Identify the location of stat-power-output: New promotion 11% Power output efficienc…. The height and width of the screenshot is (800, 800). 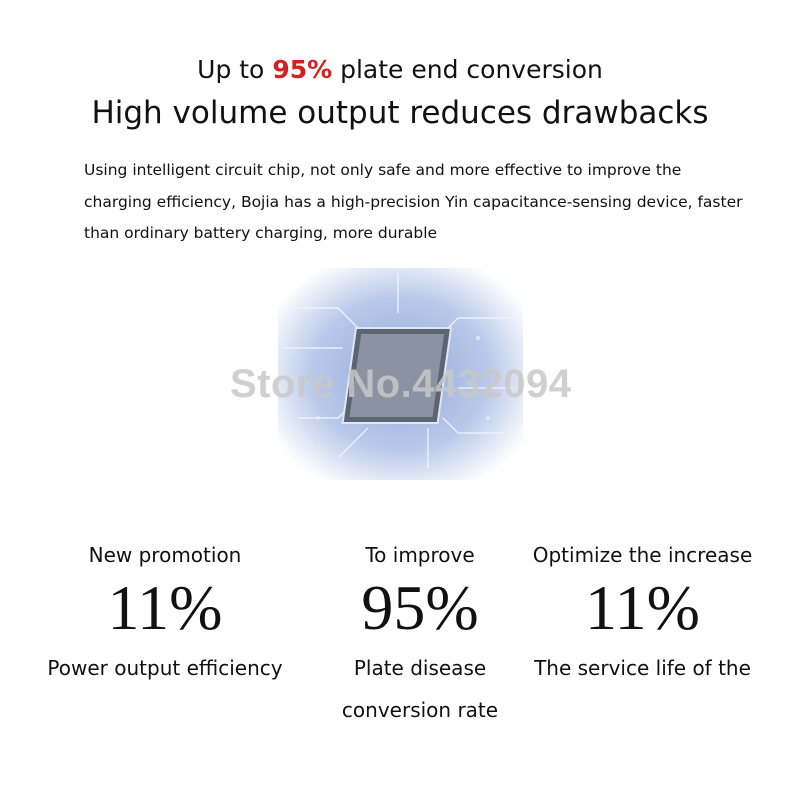
(165, 616).